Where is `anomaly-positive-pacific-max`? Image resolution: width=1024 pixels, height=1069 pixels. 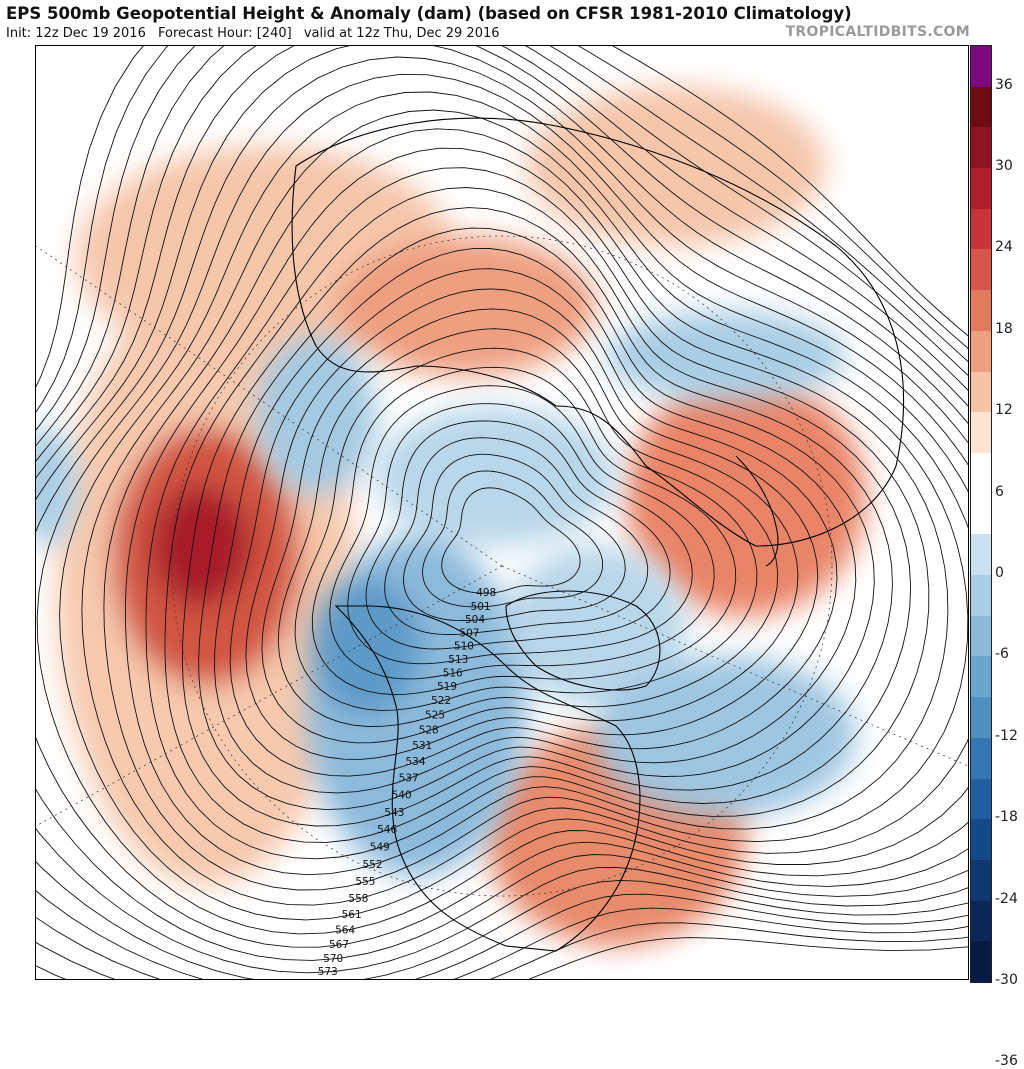
anomaly-positive-pacific-max is located at coordinates (201, 546).